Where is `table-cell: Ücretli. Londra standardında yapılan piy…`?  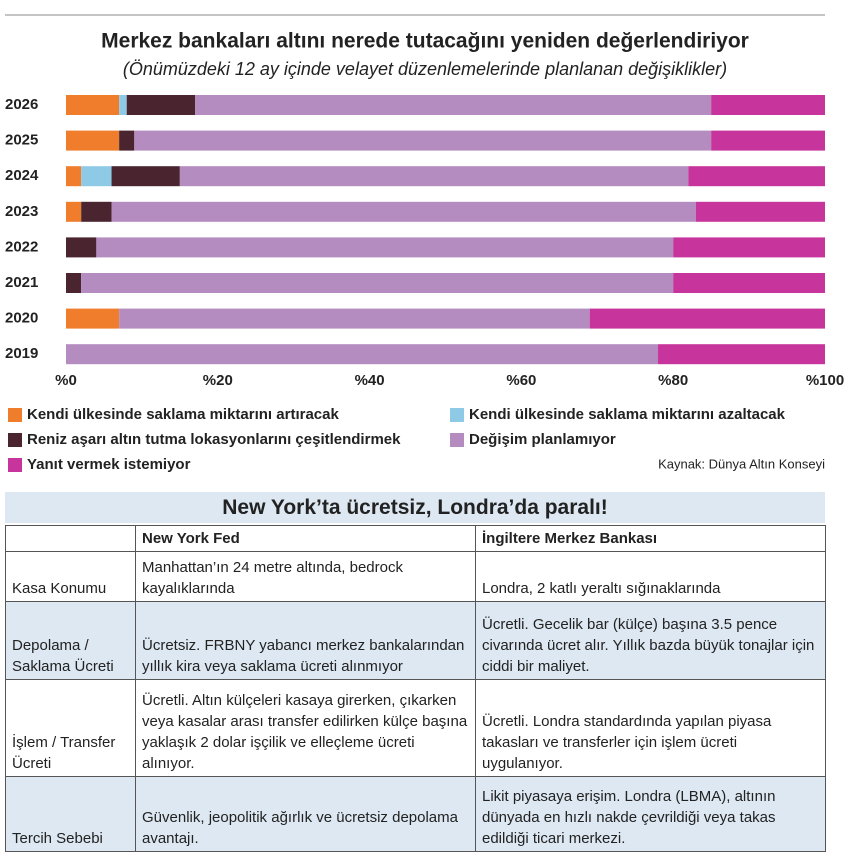 table-cell: Ücretli. Londra standardında yapılan piy… is located at coordinates (650, 728).